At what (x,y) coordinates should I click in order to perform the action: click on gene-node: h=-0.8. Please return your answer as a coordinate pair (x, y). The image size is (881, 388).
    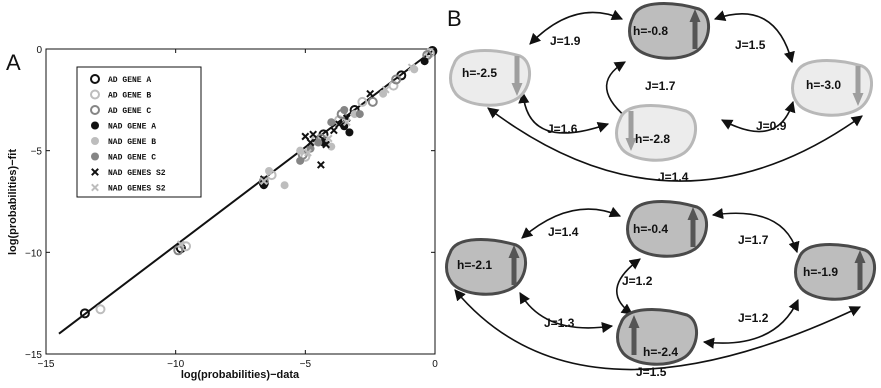
    Looking at the image, I should click on (669, 31).